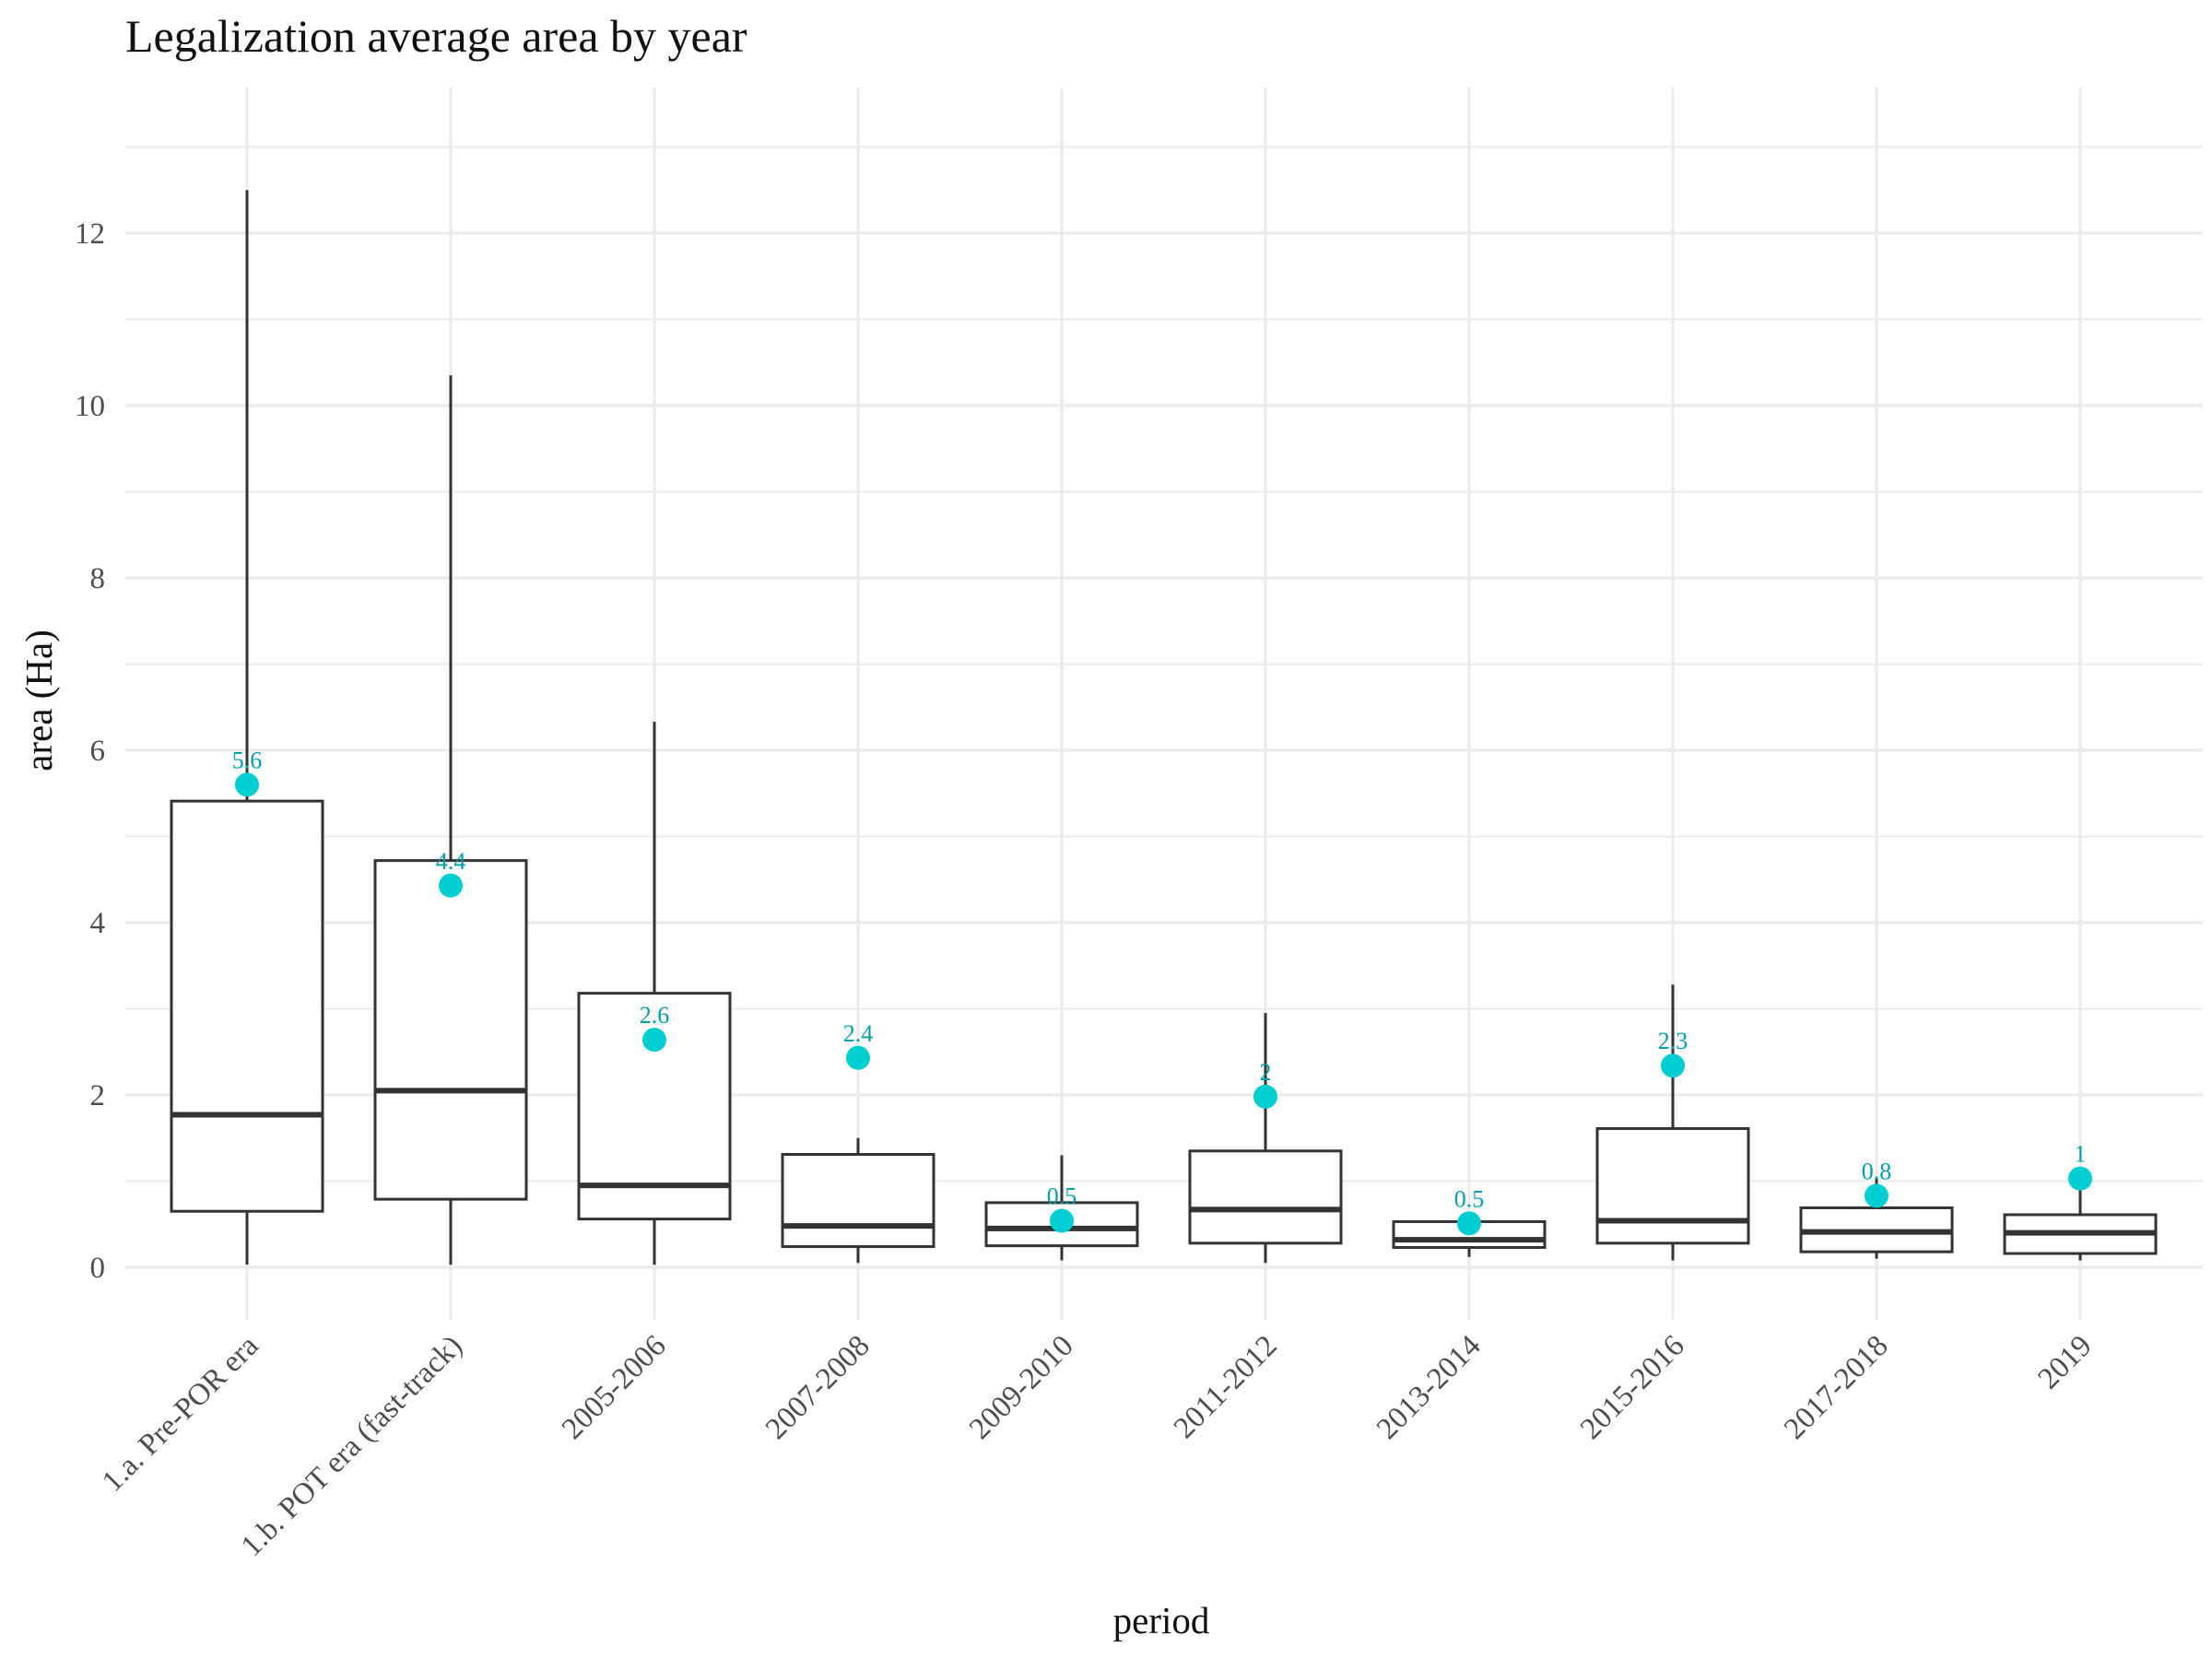  Describe the element at coordinates (39, 700) in the screenshot. I see `y-axis-title: area (Ha)` at that location.